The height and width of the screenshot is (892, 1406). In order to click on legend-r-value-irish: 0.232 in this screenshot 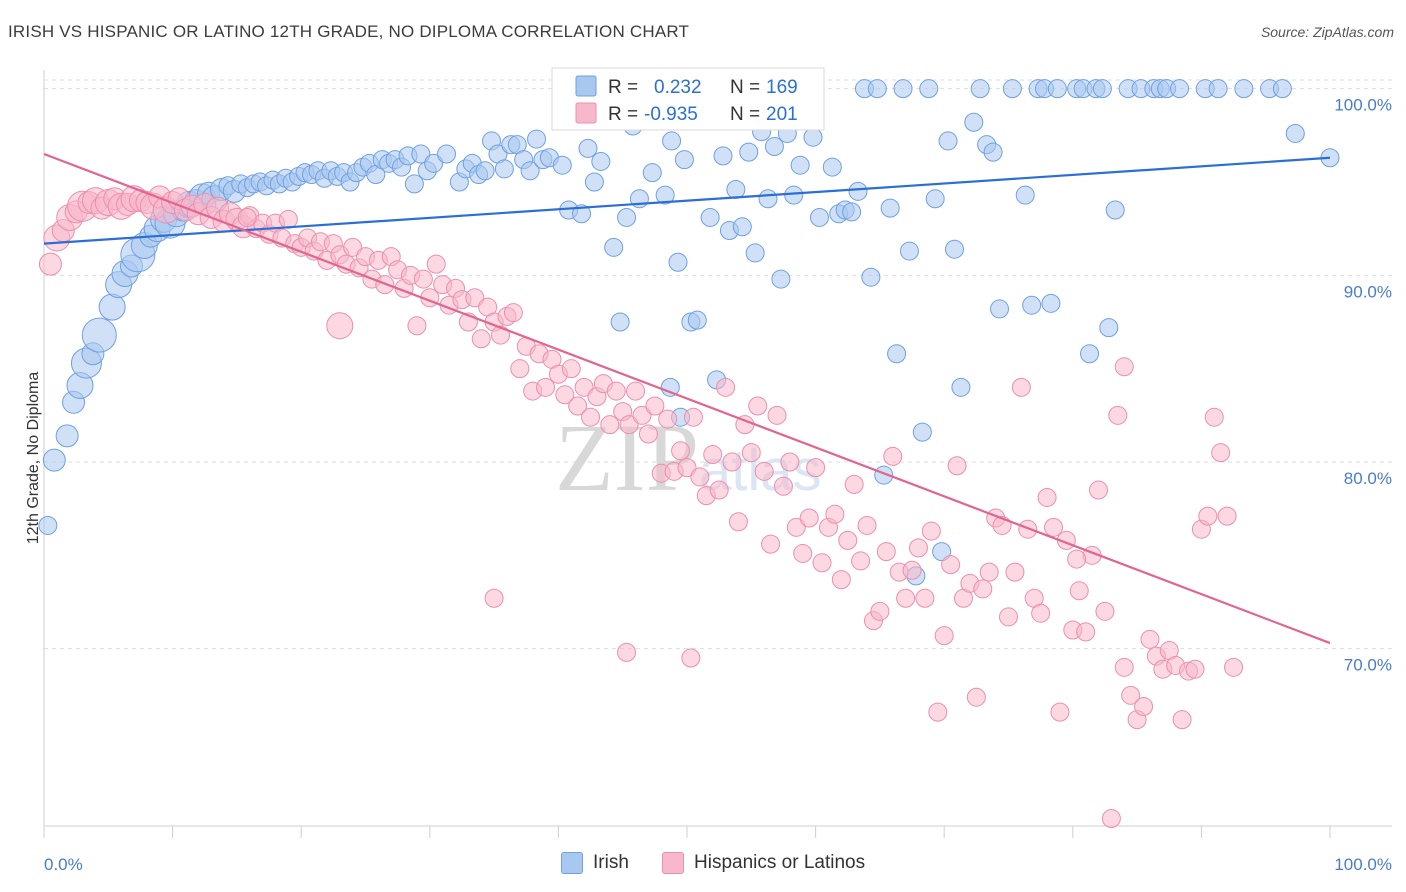, I will do `click(678, 87)`.